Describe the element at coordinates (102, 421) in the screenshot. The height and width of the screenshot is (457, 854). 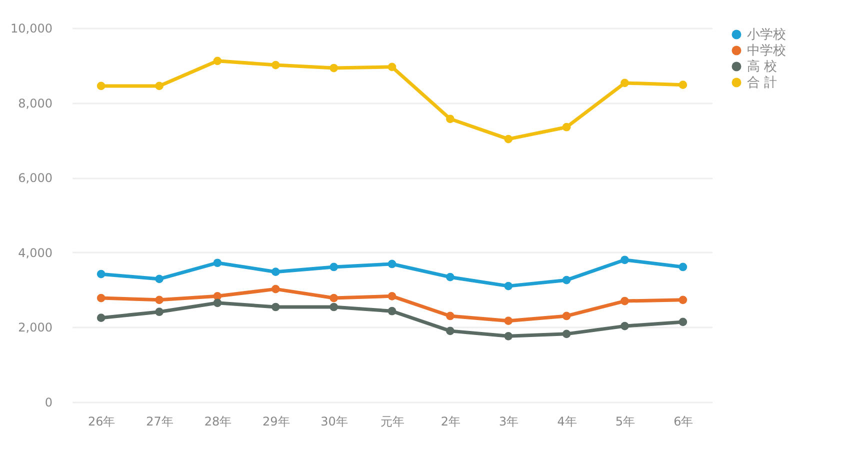
I see `x-tick-label: 26年` at that location.